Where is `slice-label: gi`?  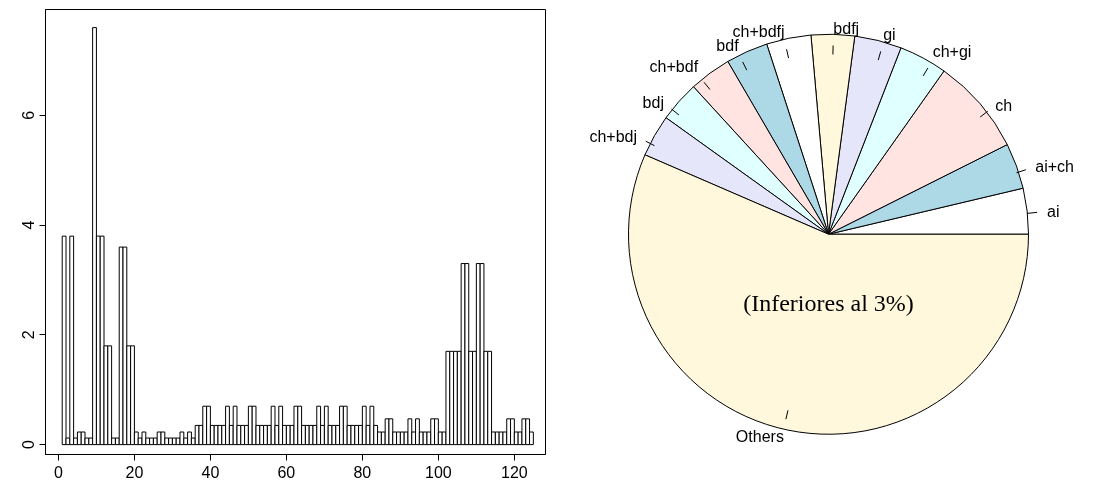 slice-label: gi is located at coordinates (889, 34).